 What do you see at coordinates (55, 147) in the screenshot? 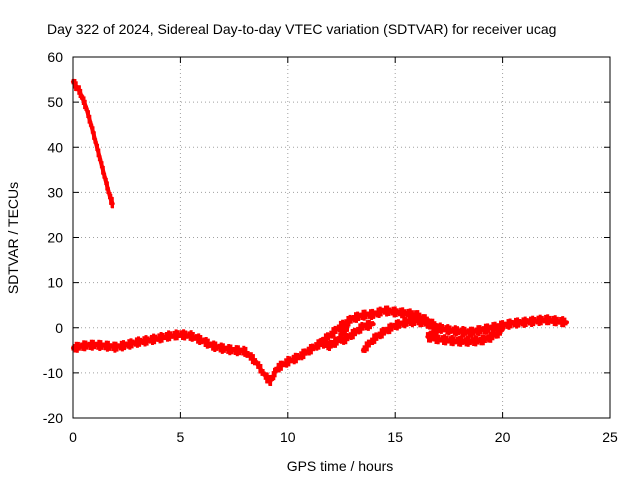
I see `y-tick-label: 40` at bounding box center [55, 147].